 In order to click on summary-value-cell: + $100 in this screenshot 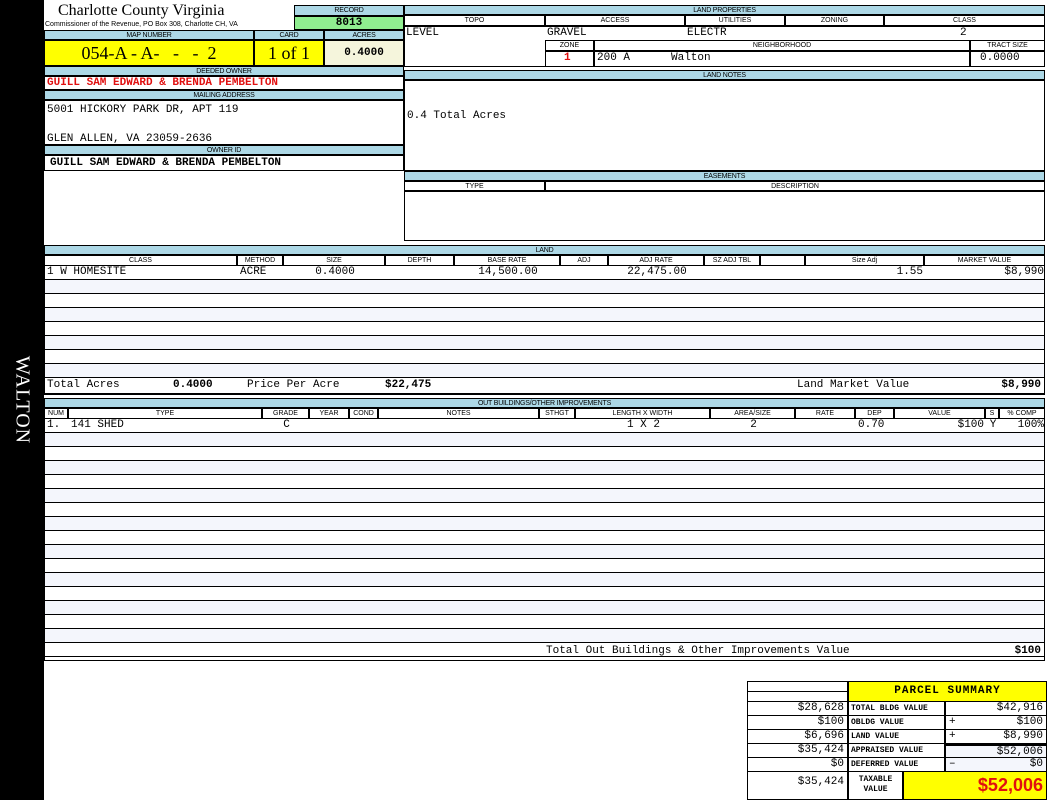, I will do `click(996, 722)`.